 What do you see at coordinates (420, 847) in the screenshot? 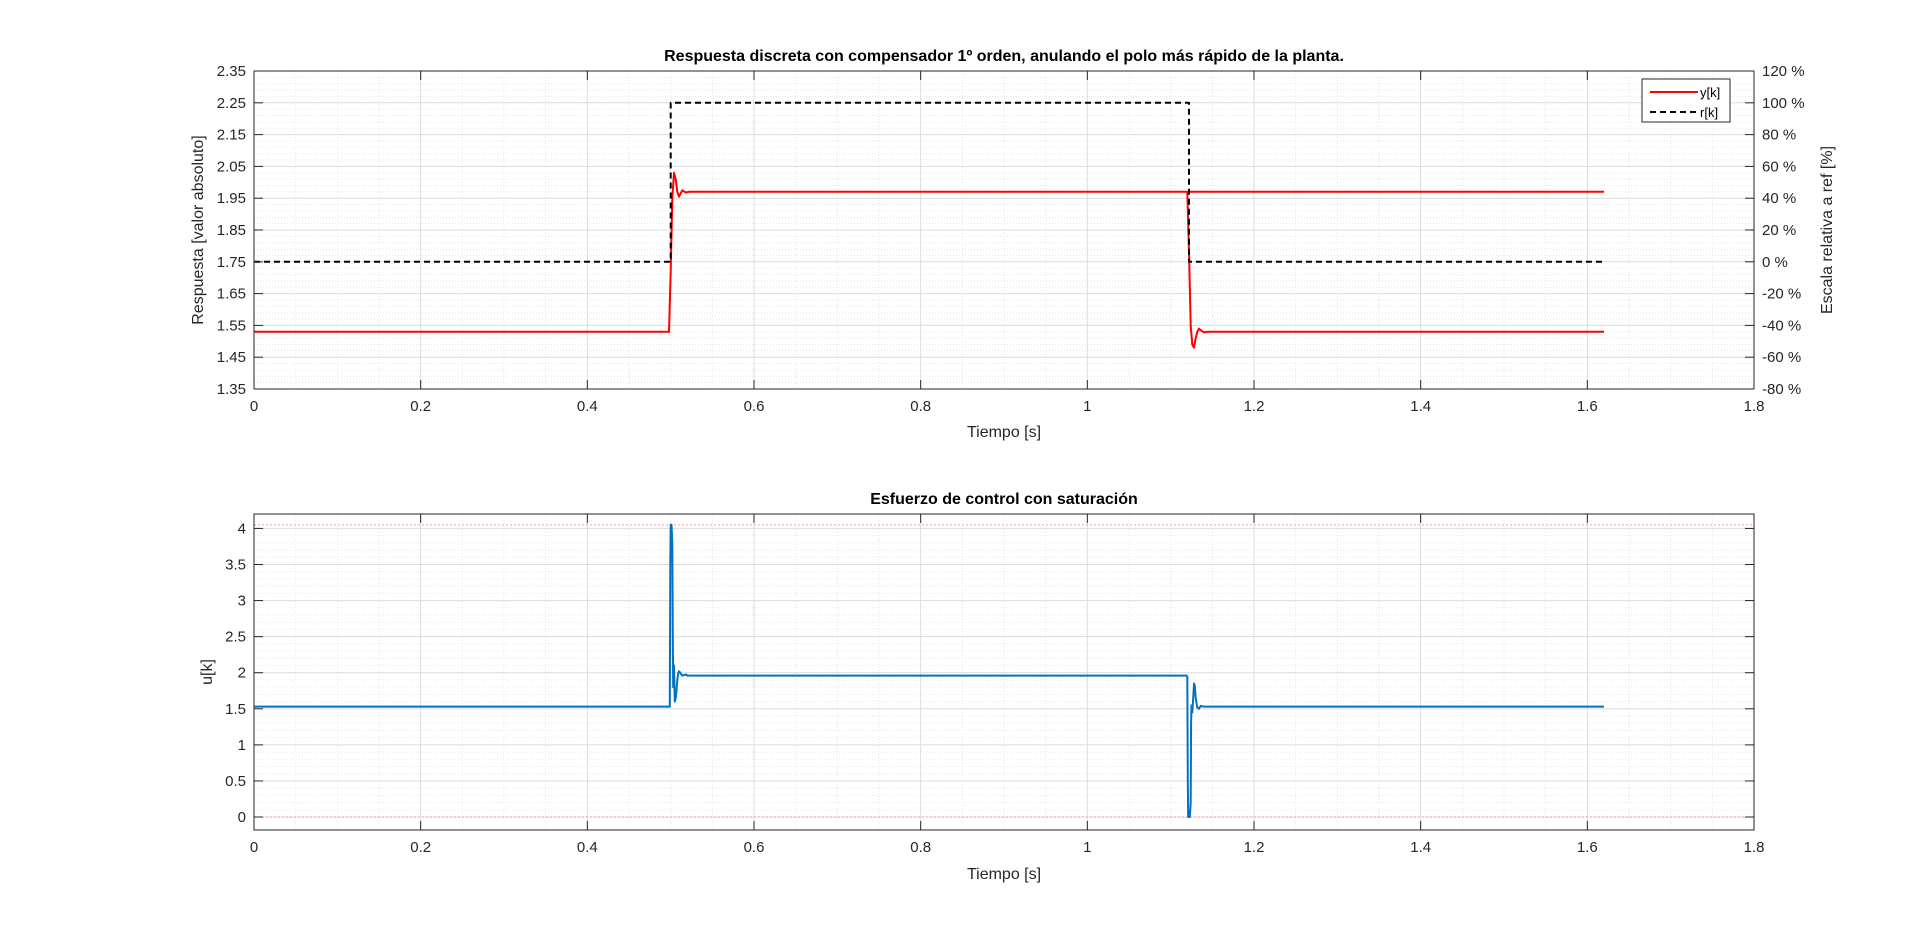
I see `control-x-tick-label: 0.2` at bounding box center [420, 847].